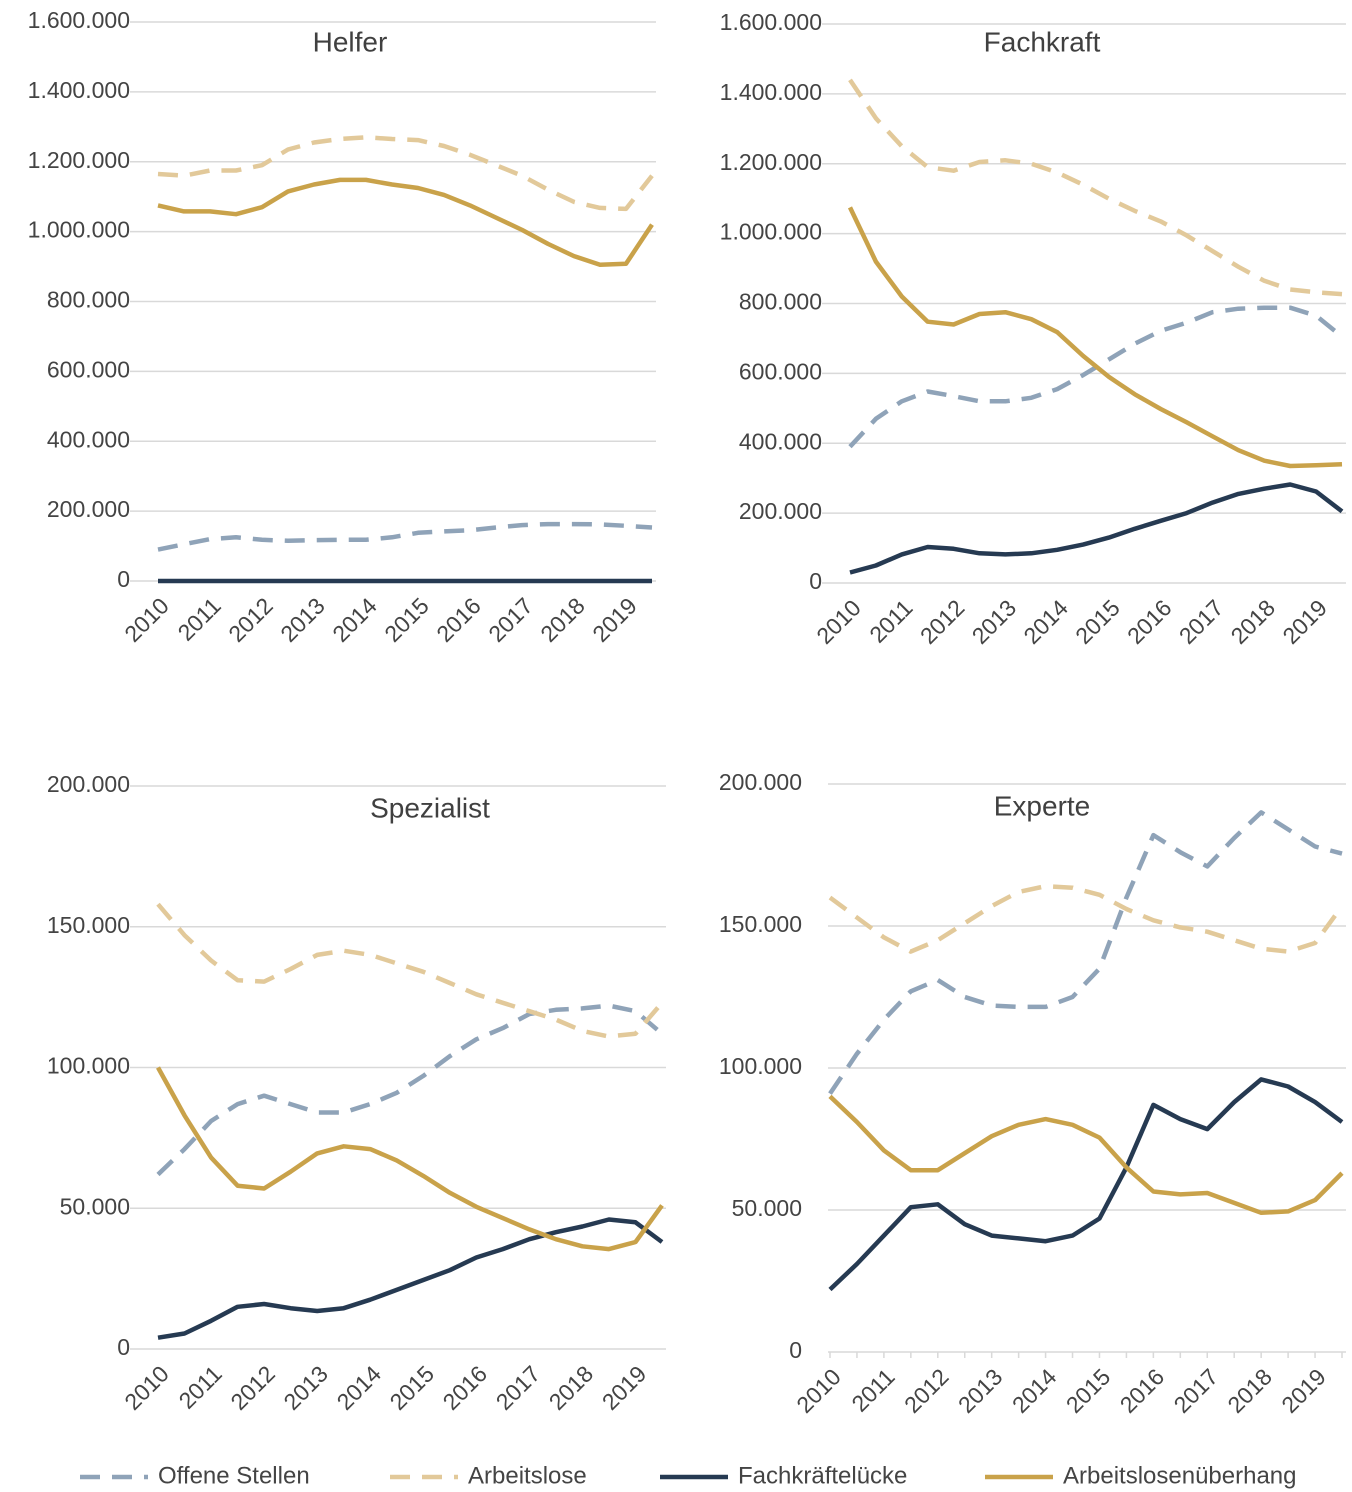  What do you see at coordinates (350, 41) in the screenshot?
I see `chart-title: Helfer` at bounding box center [350, 41].